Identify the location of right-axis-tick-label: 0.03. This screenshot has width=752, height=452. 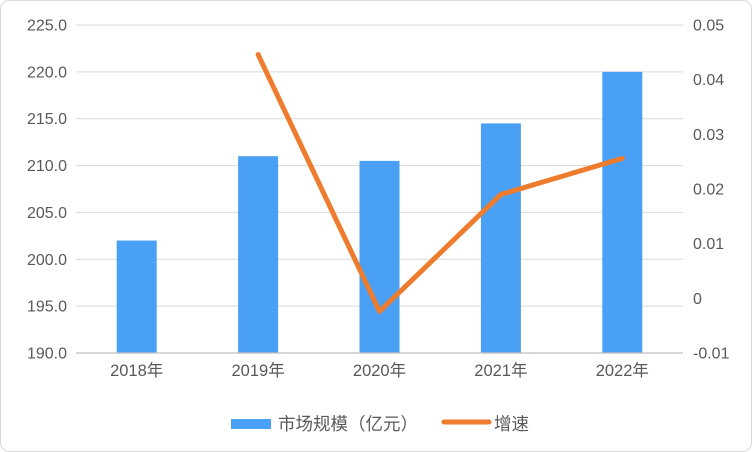
(708, 135).